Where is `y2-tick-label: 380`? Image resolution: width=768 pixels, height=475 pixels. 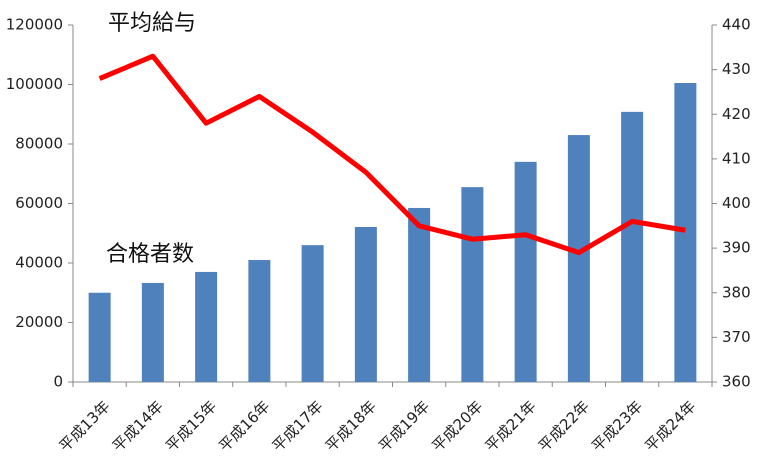 y2-tick-label: 380 is located at coordinates (736, 292).